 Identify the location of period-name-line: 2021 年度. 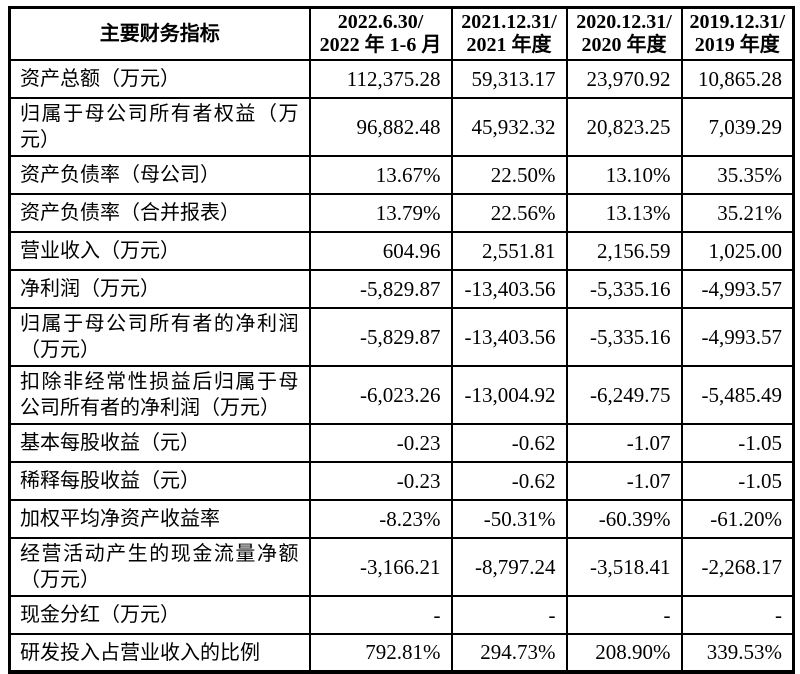
(509, 45).